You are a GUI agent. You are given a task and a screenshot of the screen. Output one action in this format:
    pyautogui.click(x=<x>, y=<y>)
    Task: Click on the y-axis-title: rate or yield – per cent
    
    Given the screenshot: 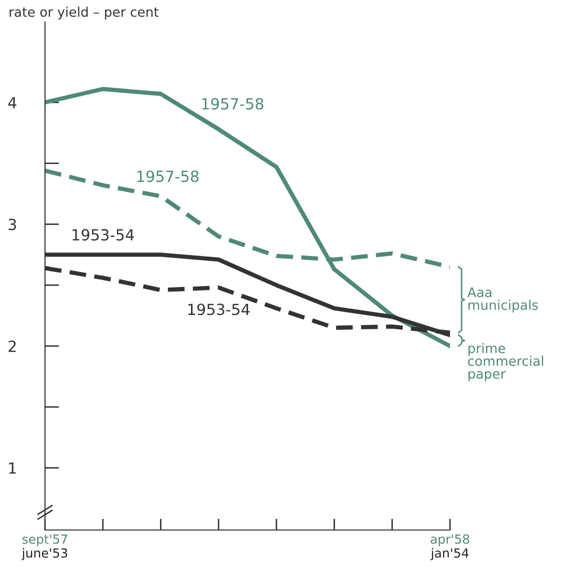 What is the action you would take?
    pyautogui.click(x=84, y=13)
    